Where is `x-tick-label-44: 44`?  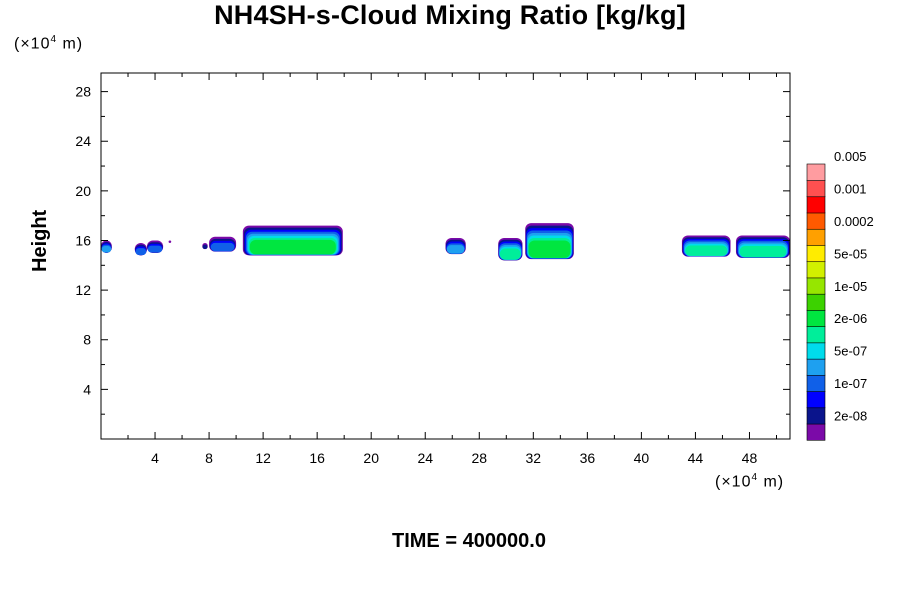 x-tick-label-44: 44 is located at coordinates (696, 458).